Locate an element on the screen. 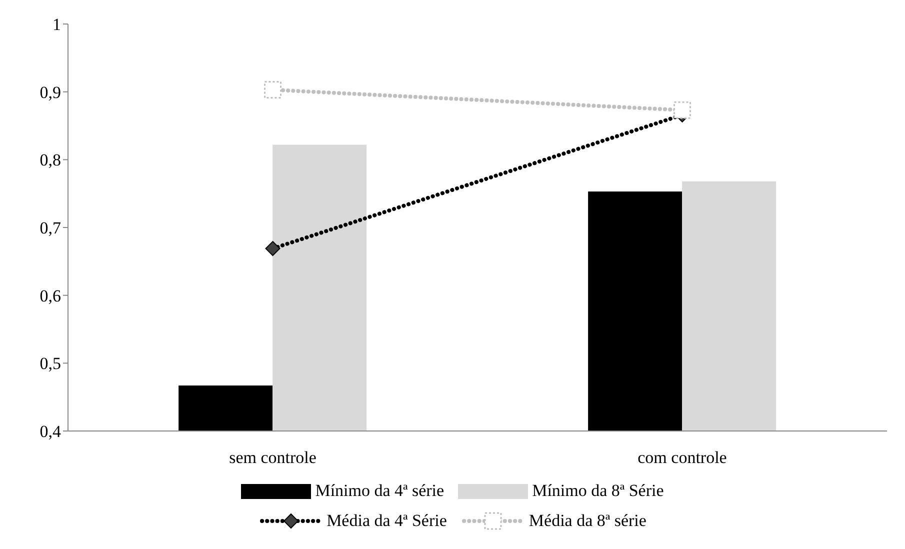 Image resolution: width=905 pixels, height=549 pixels. point is located at coordinates (272, 248).